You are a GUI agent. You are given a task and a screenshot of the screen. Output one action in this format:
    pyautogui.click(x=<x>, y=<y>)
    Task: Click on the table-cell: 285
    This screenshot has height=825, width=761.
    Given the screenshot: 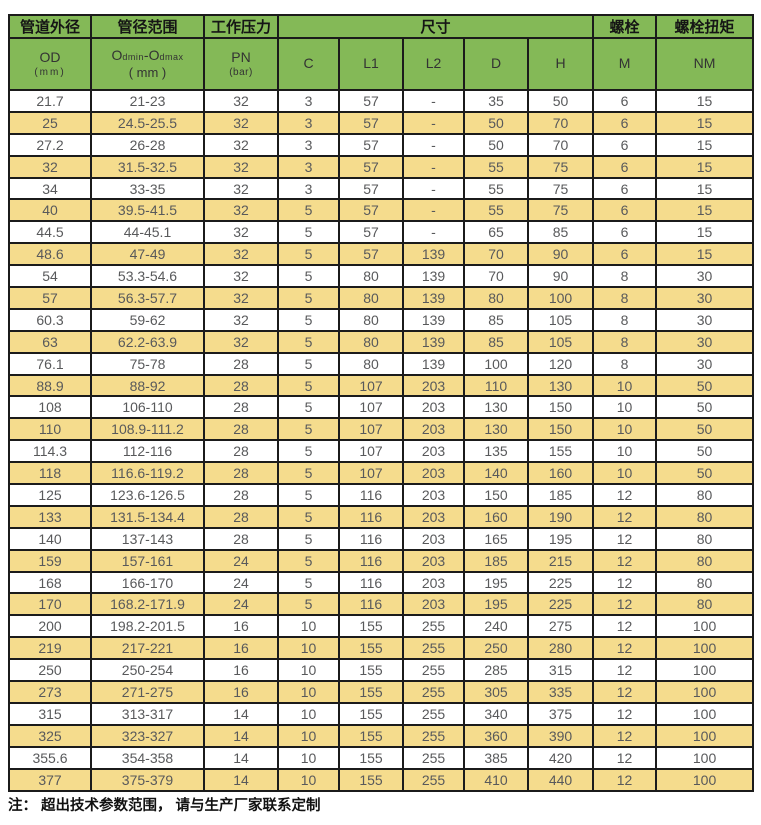 What is the action you would take?
    pyautogui.click(x=496, y=670)
    